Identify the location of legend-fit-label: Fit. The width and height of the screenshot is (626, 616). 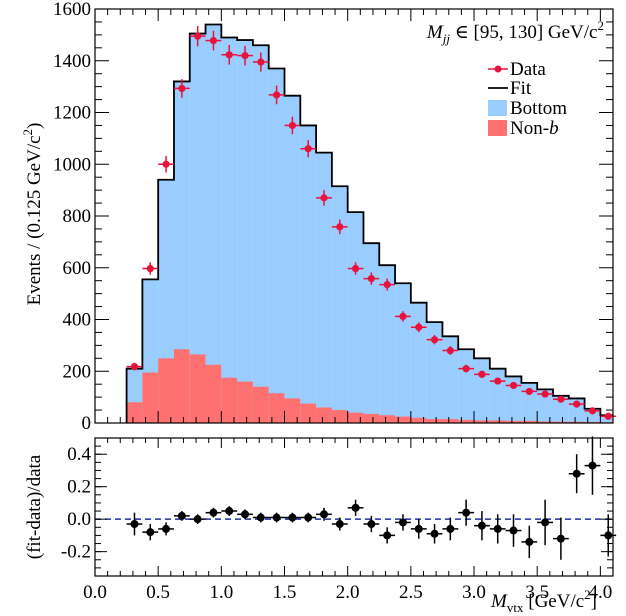
(521, 88).